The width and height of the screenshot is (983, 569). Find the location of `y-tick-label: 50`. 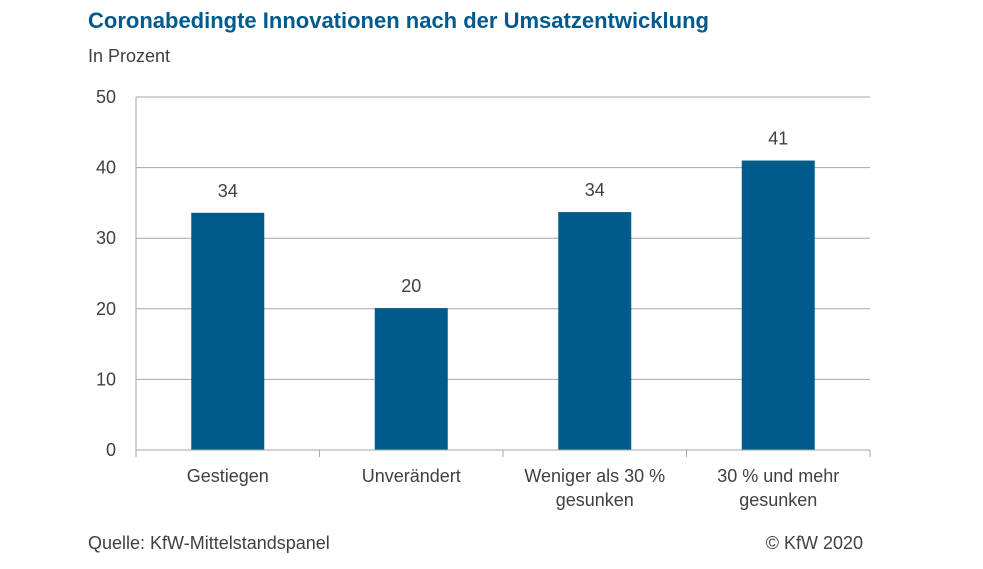

y-tick-label: 50 is located at coordinates (106, 97).